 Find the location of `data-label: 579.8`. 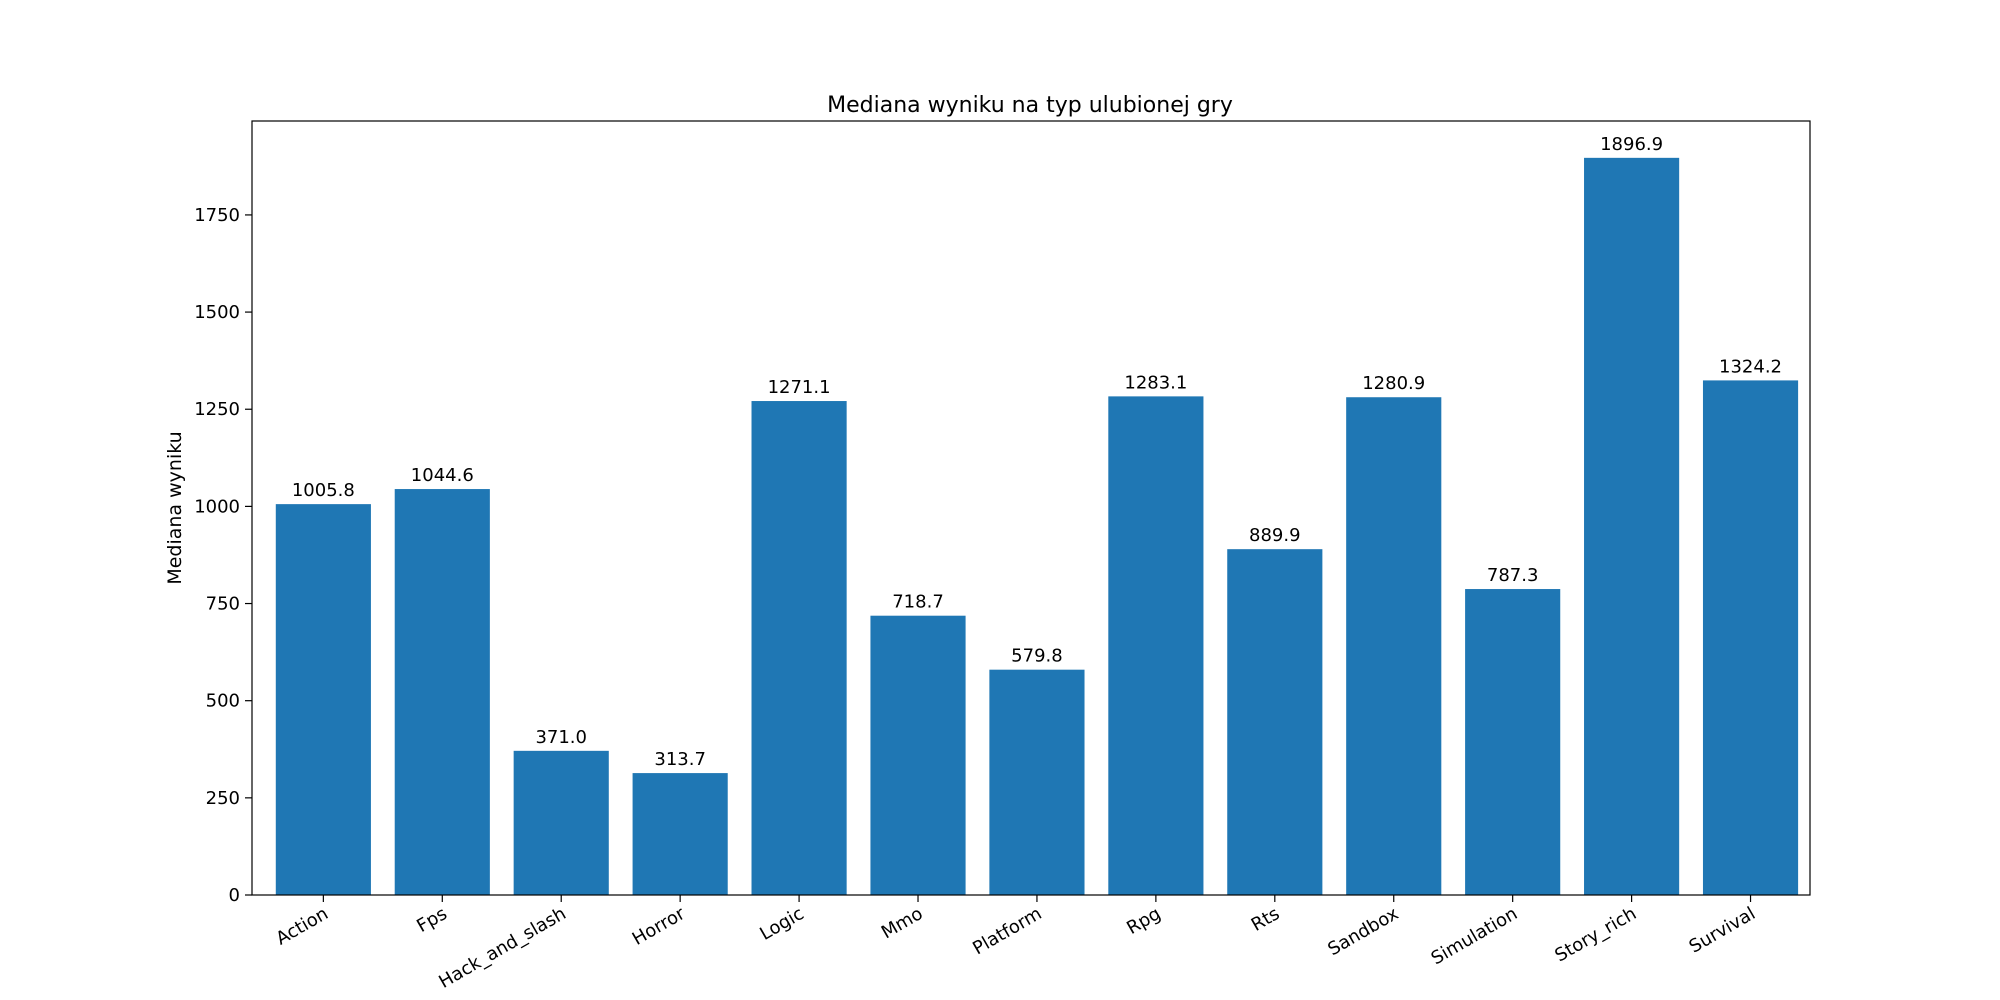

data-label: 579.8 is located at coordinates (1037, 656).